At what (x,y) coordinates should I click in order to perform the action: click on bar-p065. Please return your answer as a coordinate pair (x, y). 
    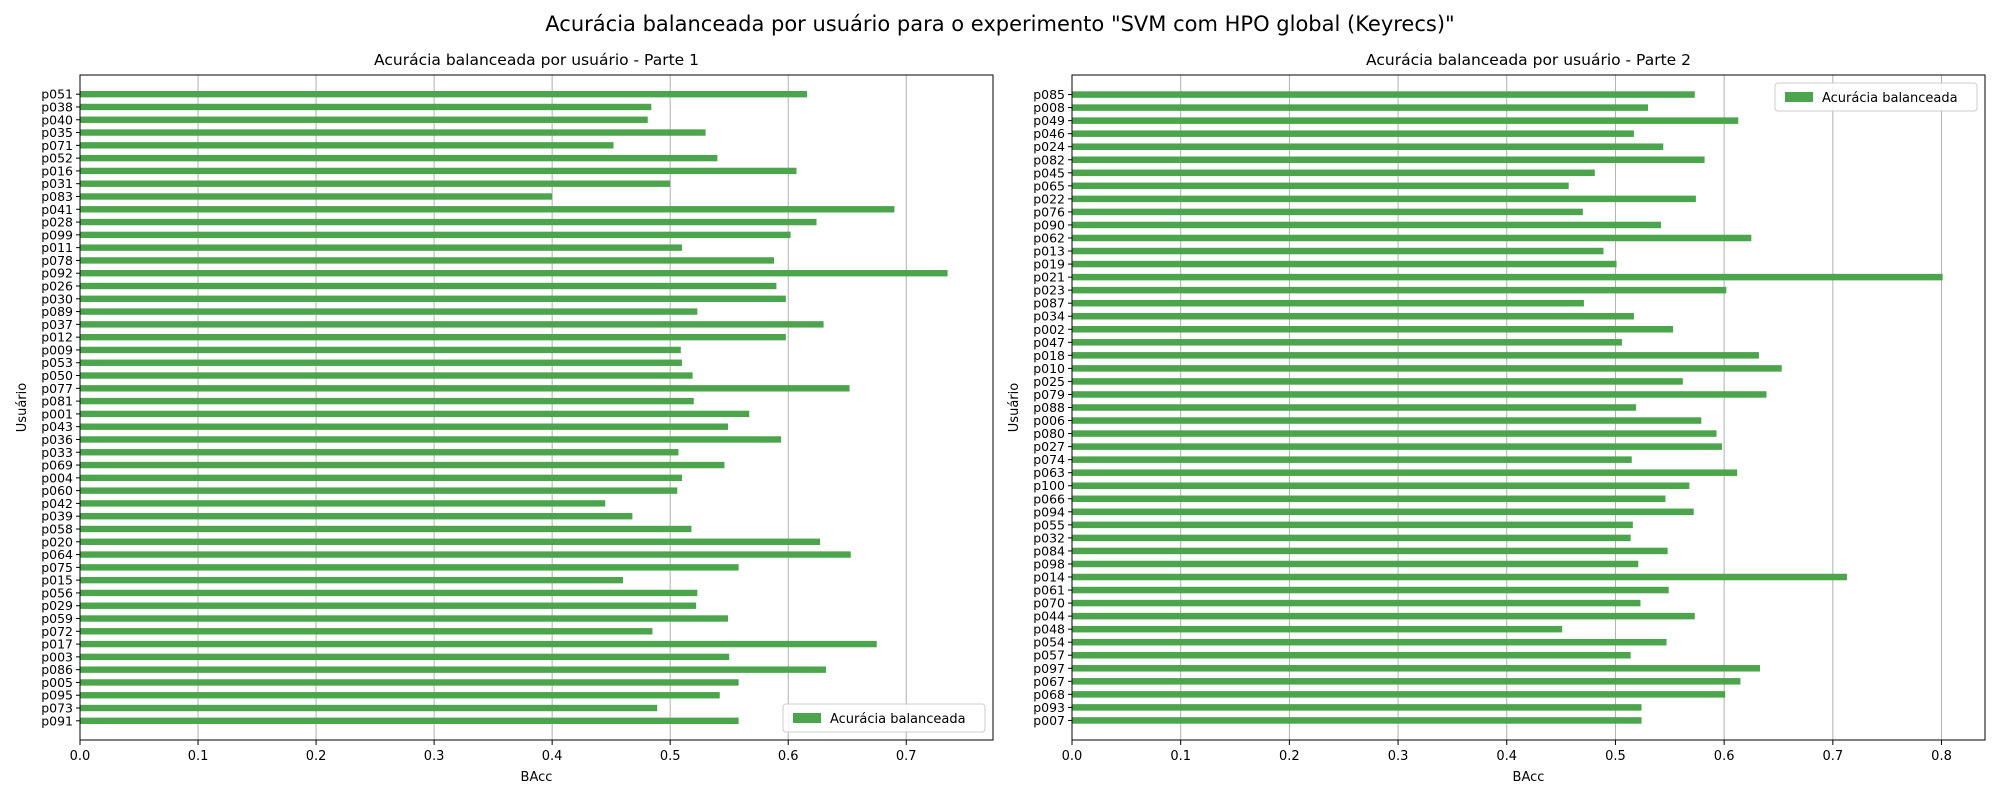
    Looking at the image, I should click on (1320, 186).